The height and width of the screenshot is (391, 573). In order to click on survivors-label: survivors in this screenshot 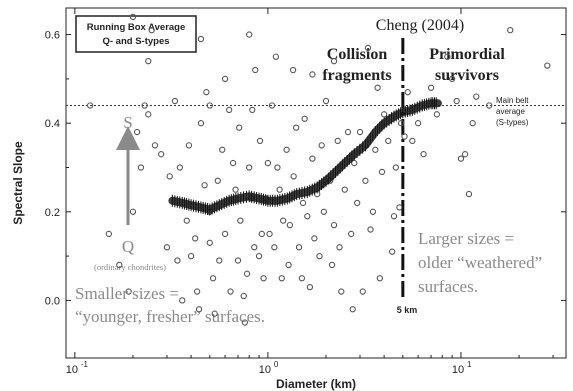, I will do `click(467, 75)`.